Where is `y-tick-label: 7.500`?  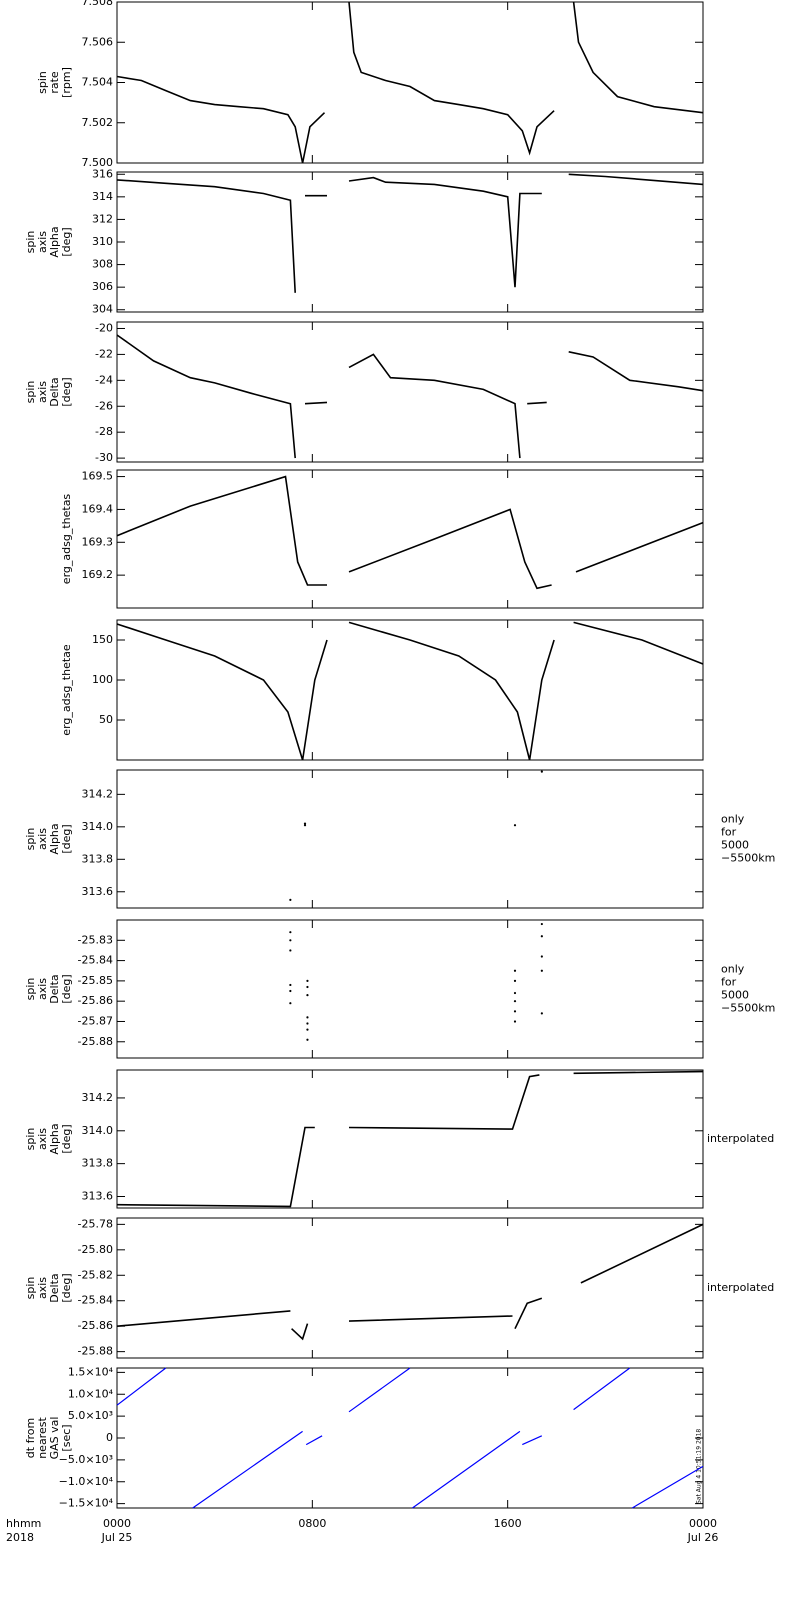
y-tick-label: 7.500 is located at coordinates (98, 162).